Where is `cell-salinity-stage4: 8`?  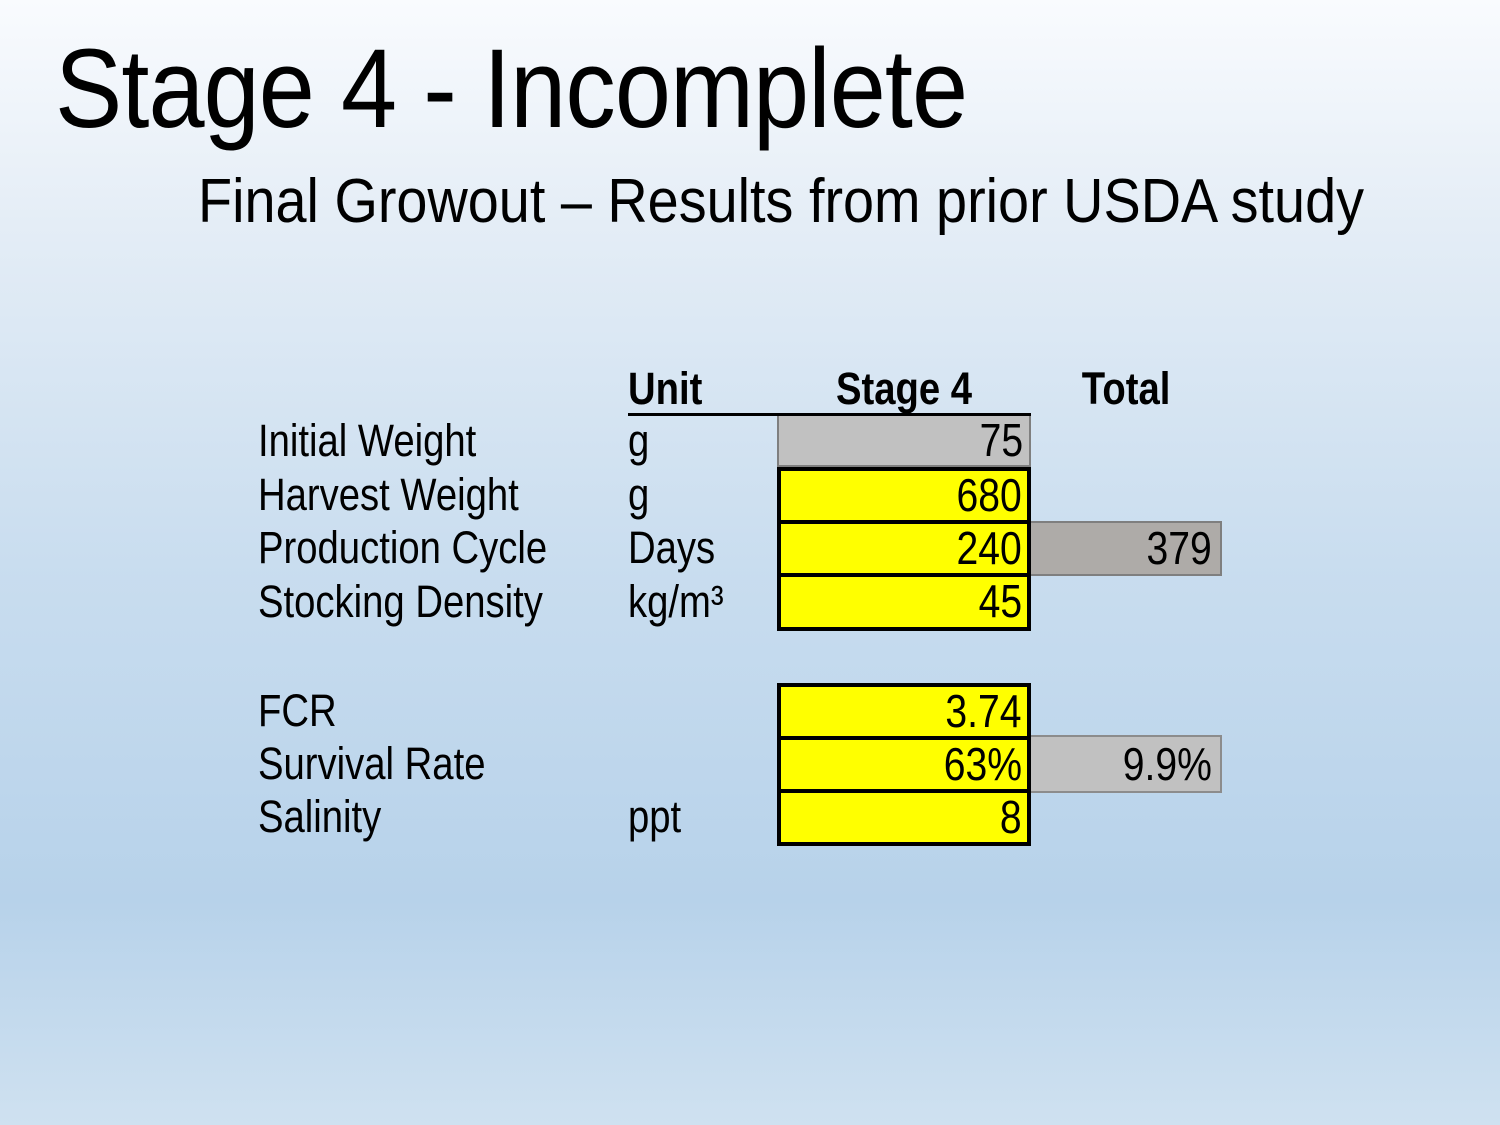
cell-salinity-stage4: 8 is located at coordinates (904, 817).